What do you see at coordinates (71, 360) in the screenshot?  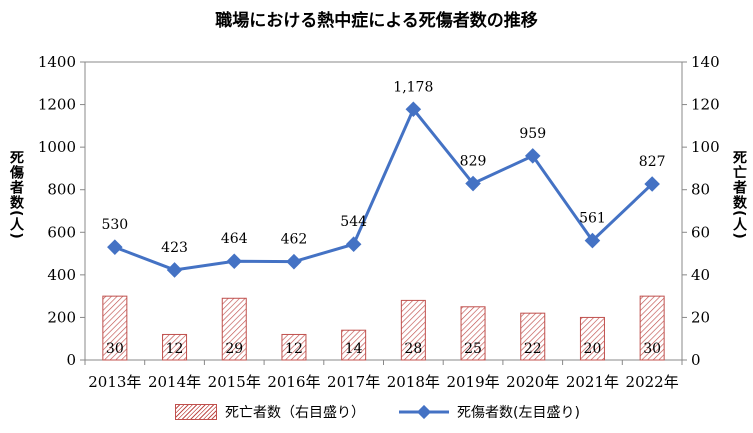 I see `y-left-tick-label: 0` at bounding box center [71, 360].